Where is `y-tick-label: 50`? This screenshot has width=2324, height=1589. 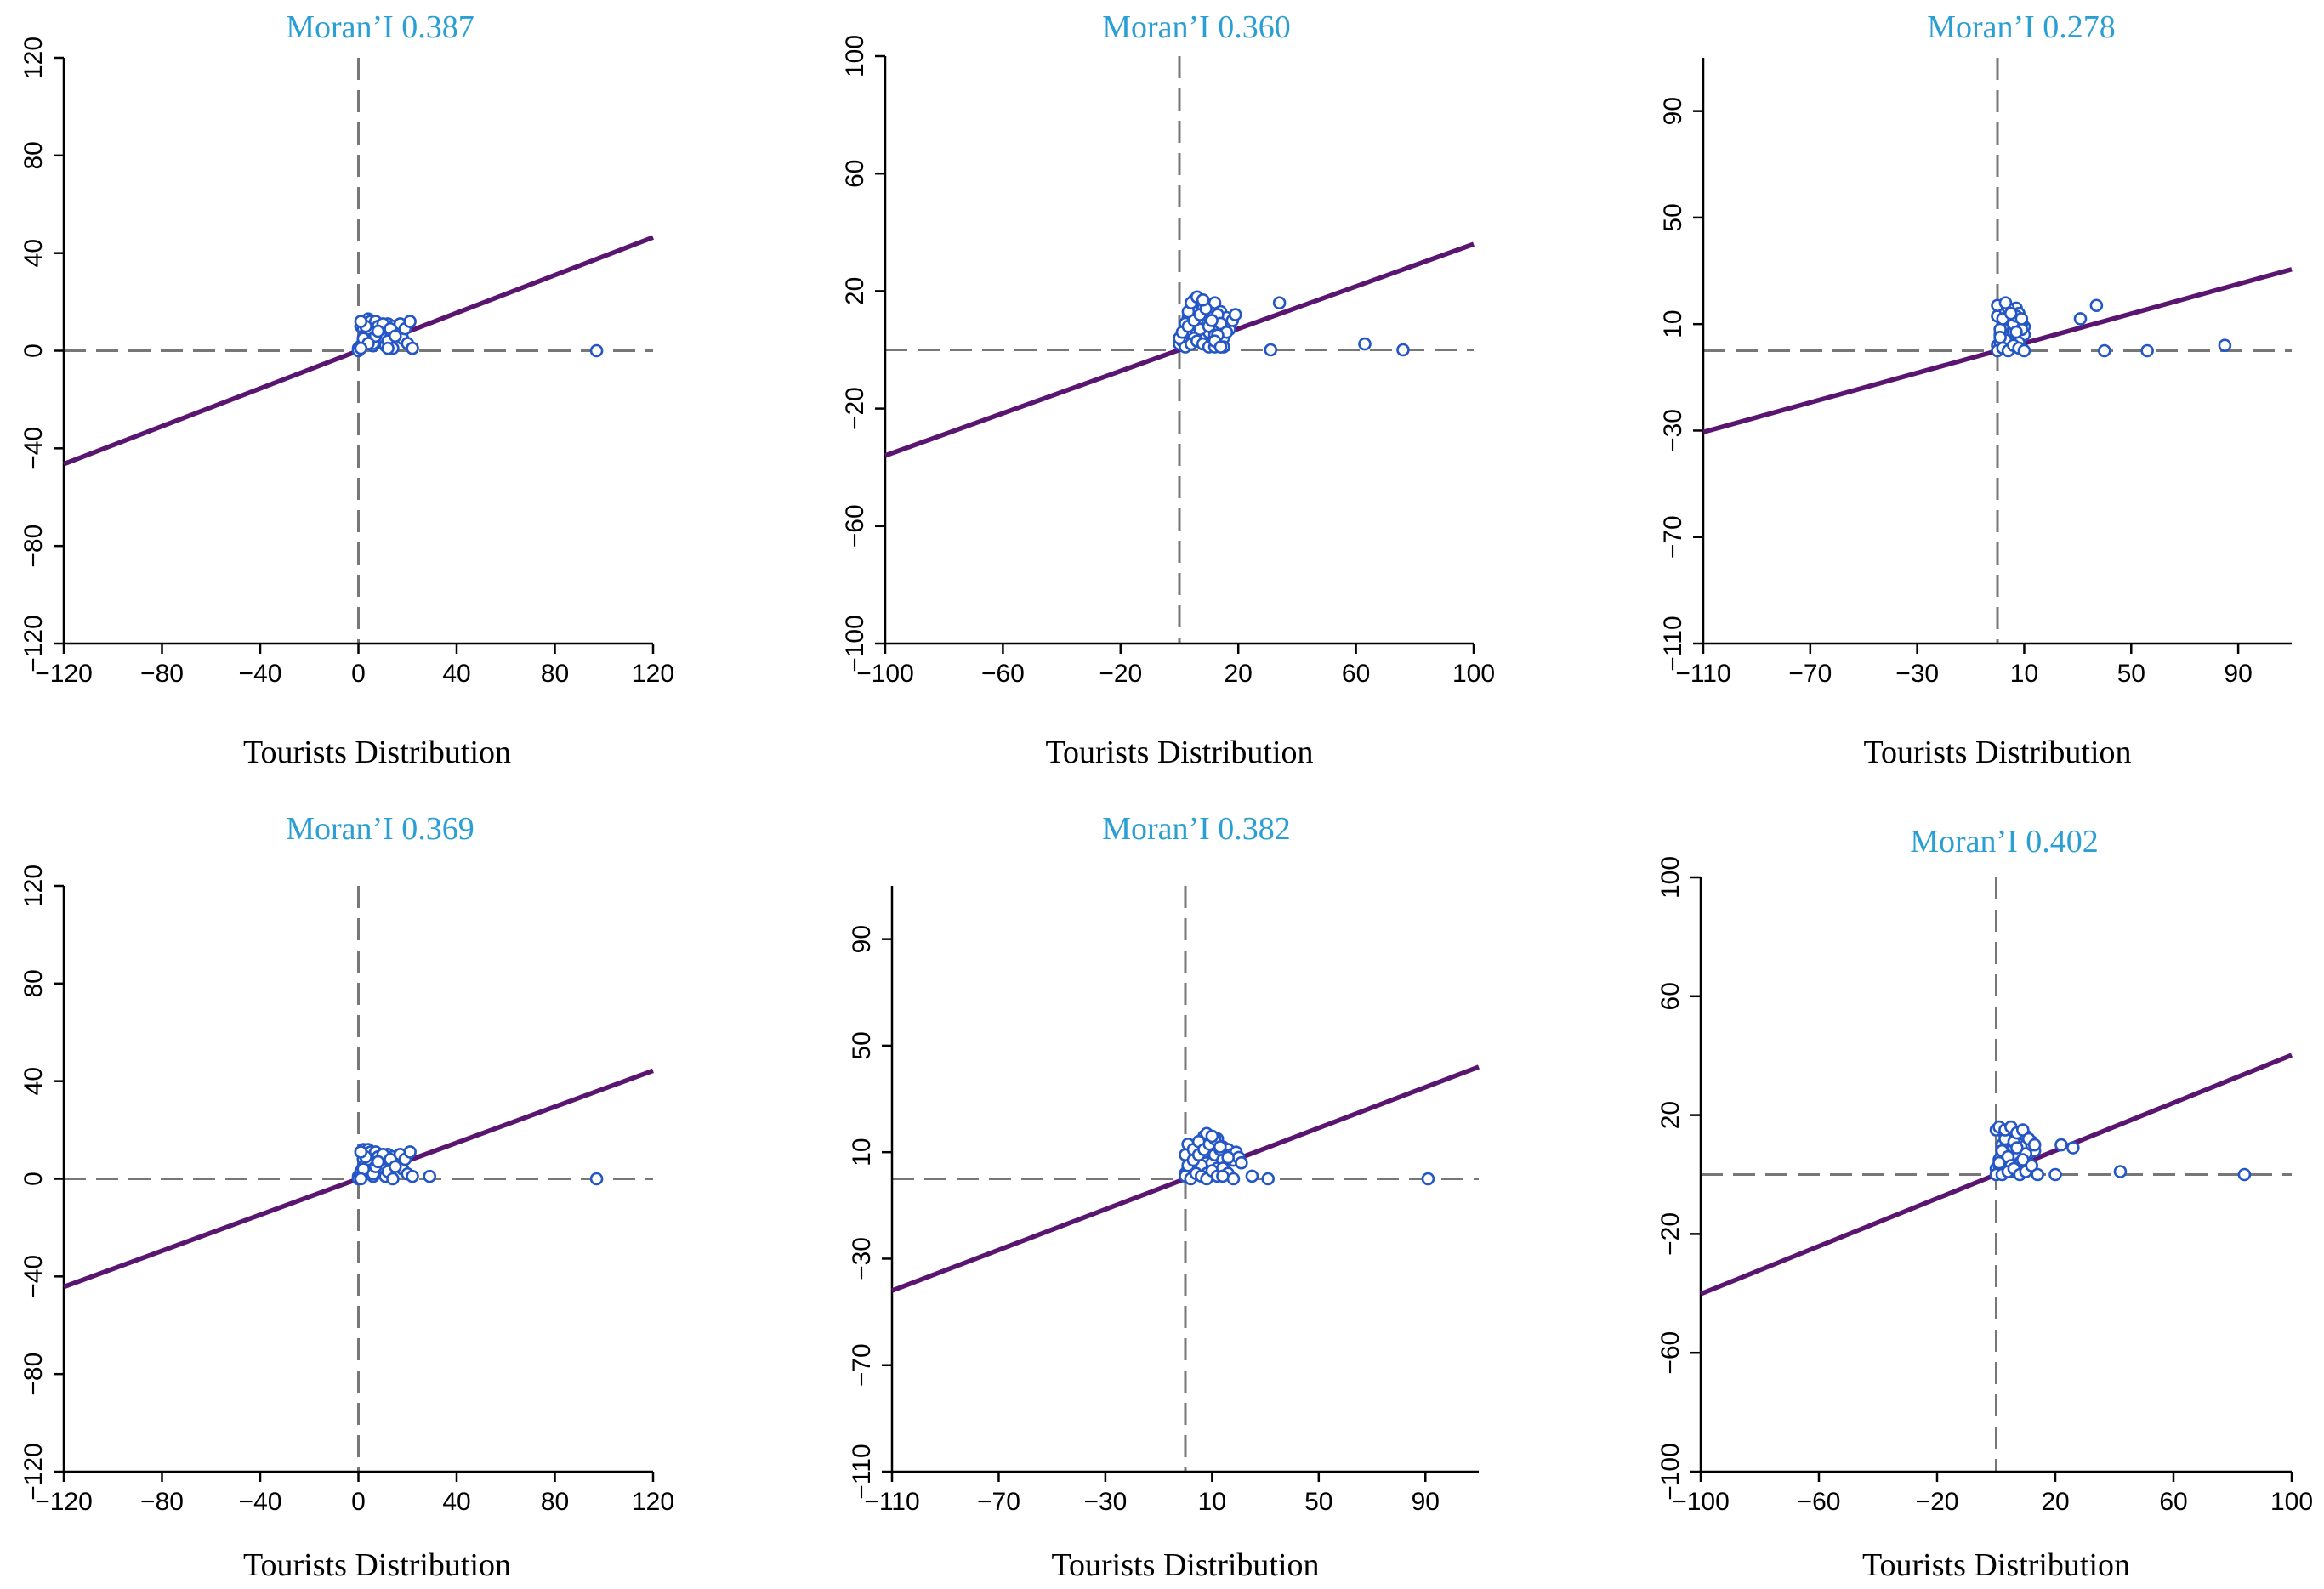
y-tick-label: 50 is located at coordinates (862, 1045).